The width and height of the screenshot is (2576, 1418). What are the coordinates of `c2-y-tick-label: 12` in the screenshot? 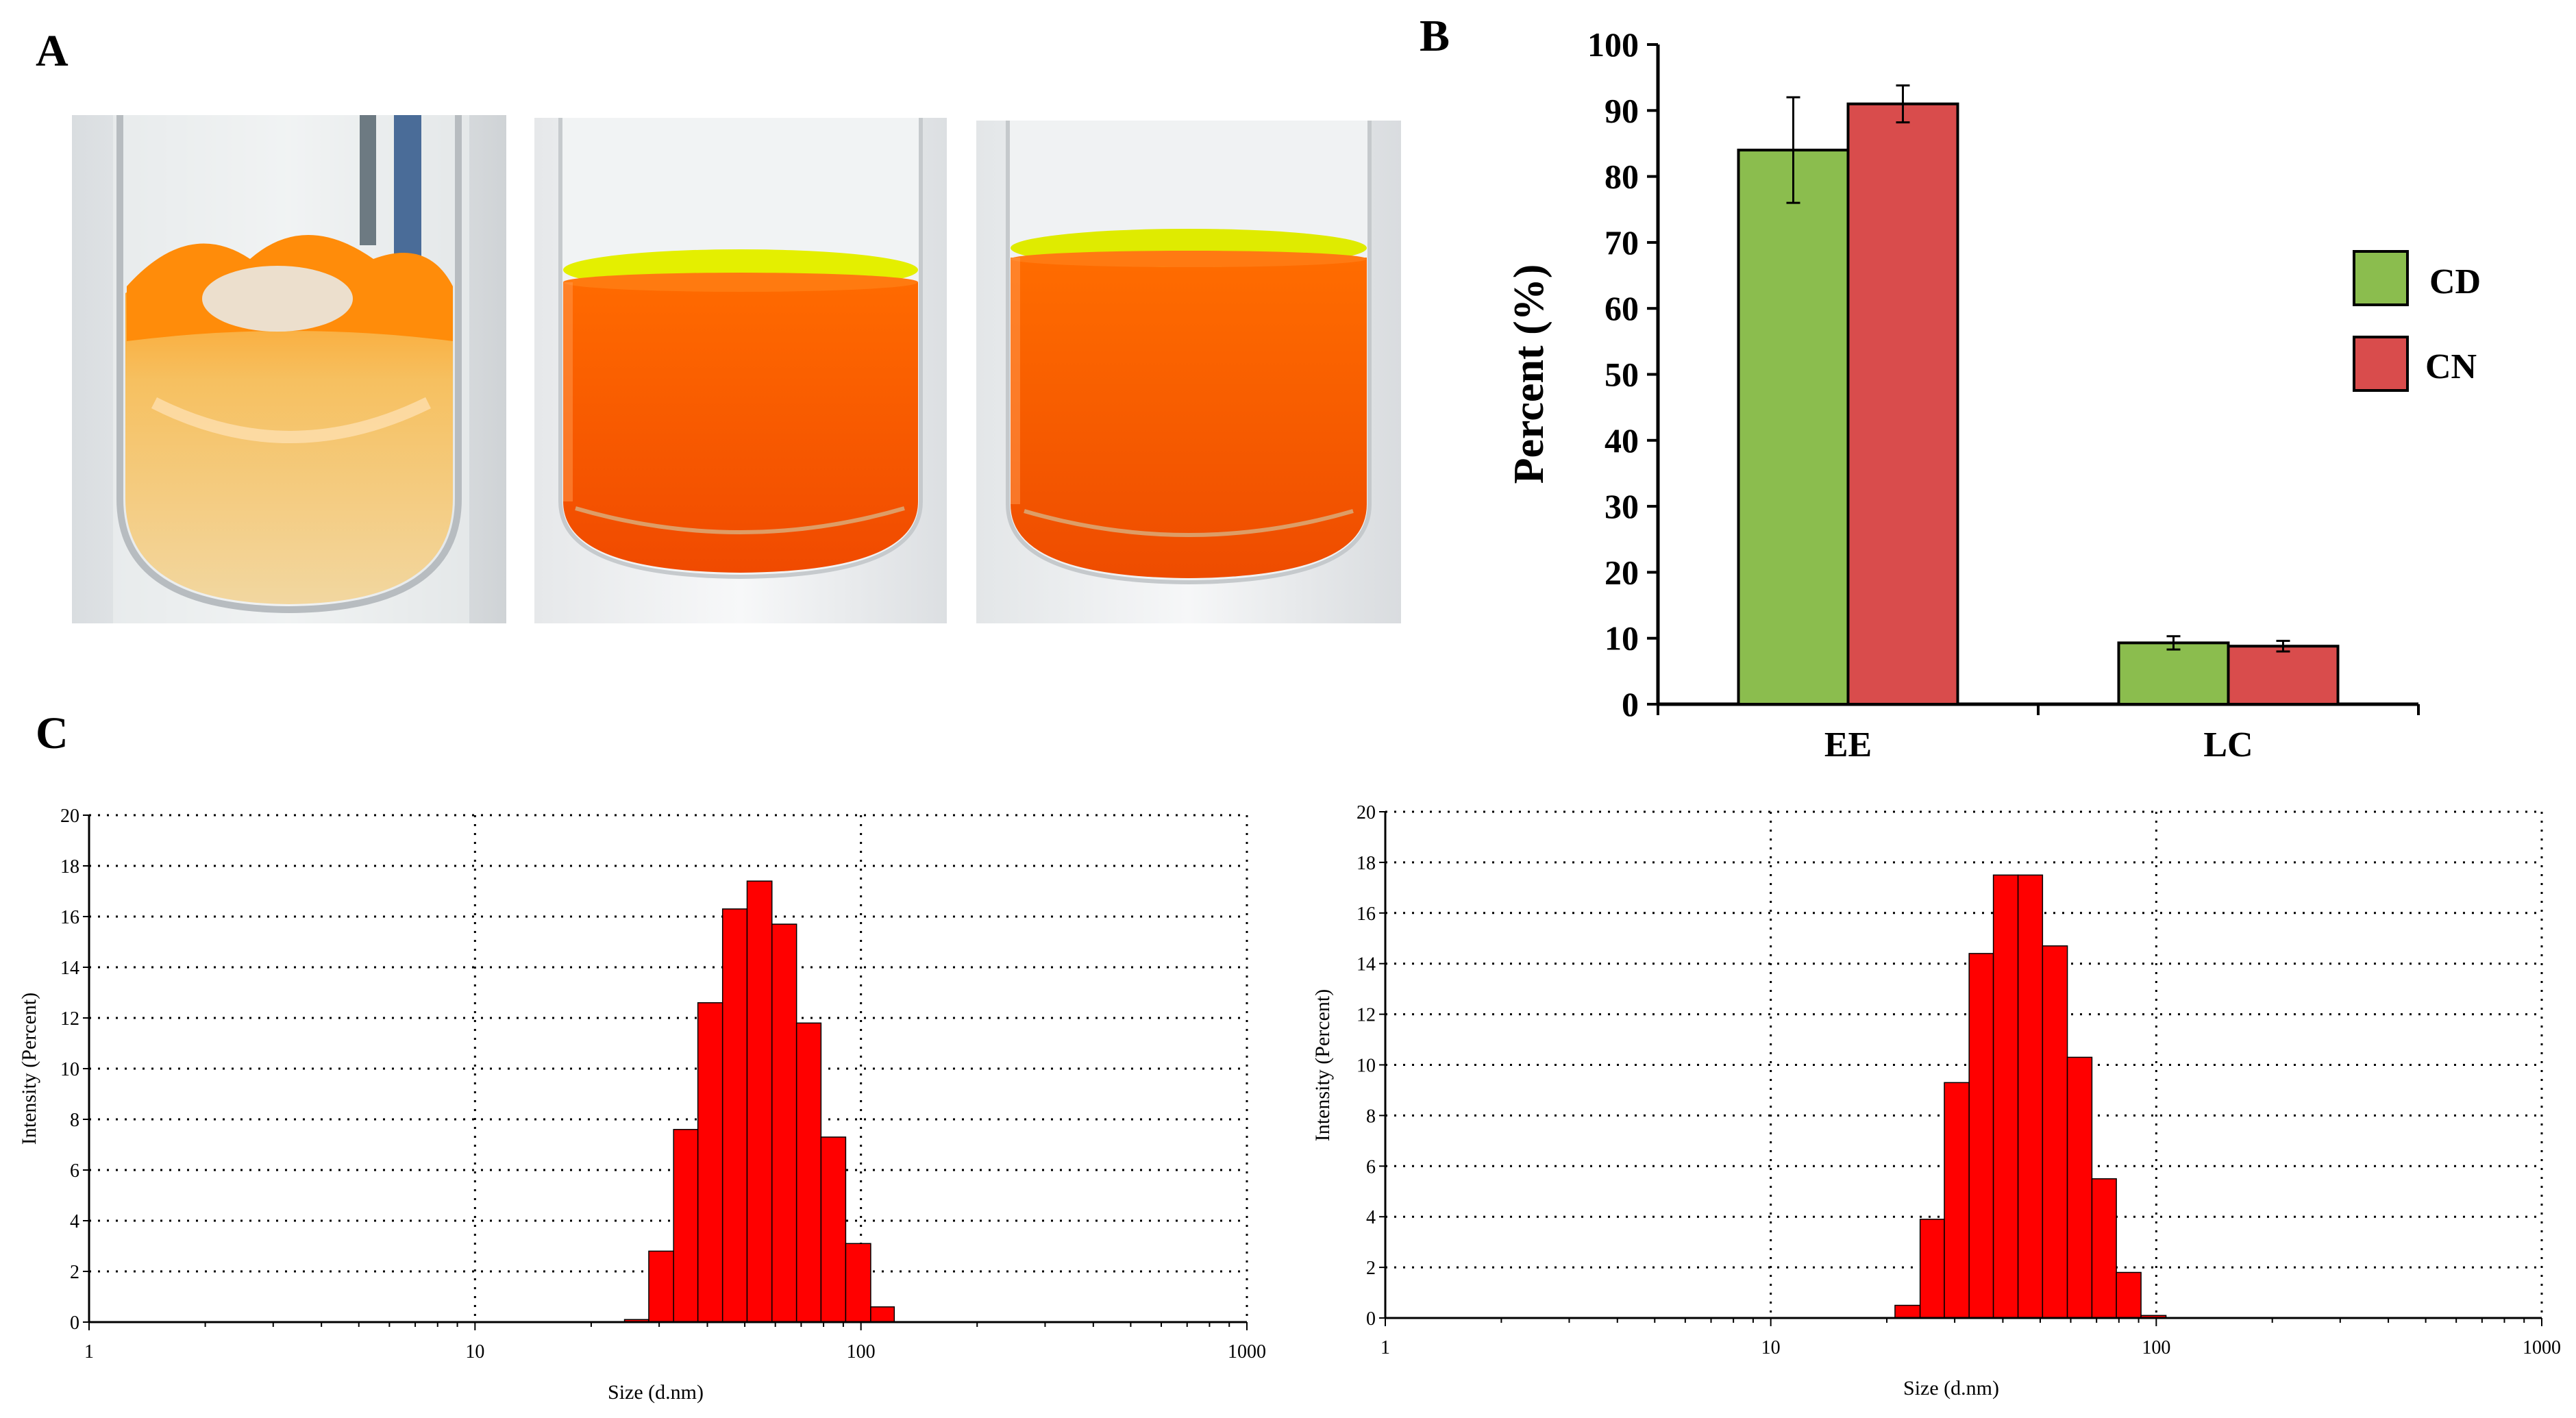 It's located at (1366, 1015).